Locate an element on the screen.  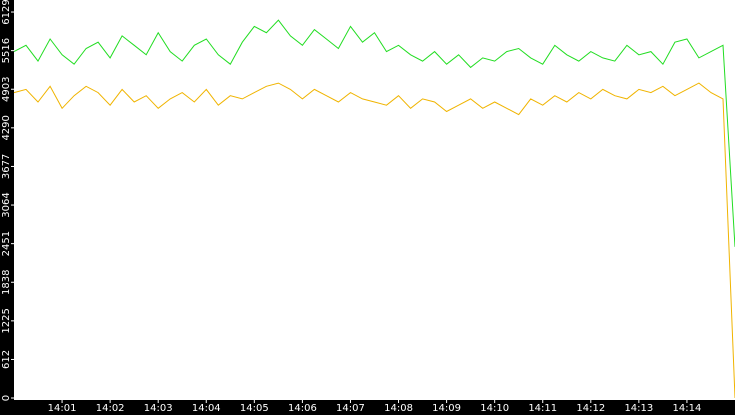
x-tick-label: 14:13 is located at coordinates (638, 408).